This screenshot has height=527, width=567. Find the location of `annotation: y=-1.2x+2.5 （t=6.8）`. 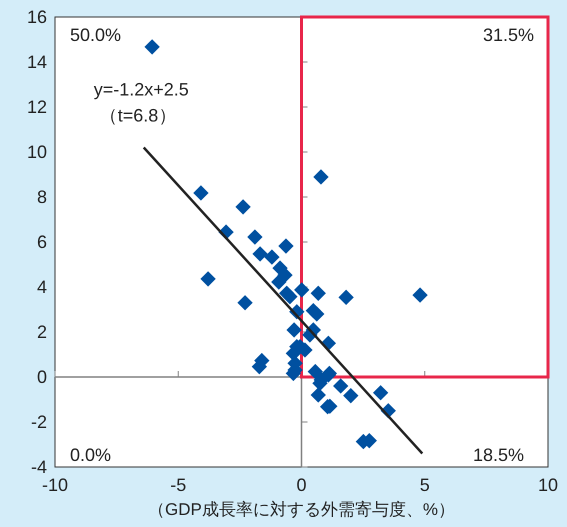

annotation: y=-1.2x+2.5 （t=6.8） is located at coordinates (141, 103).